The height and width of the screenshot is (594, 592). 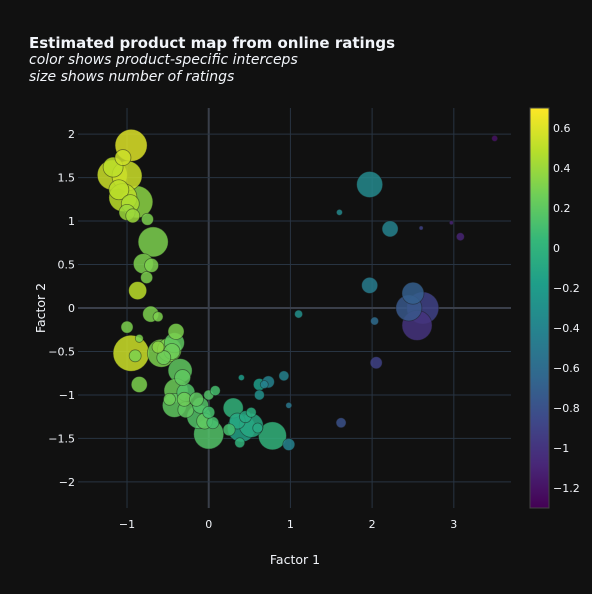 What do you see at coordinates (71, 134) in the screenshot?
I see `y-tick-label: 2` at bounding box center [71, 134].